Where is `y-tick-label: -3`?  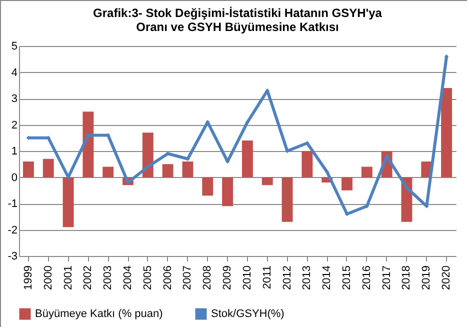
y-tick-label: -3 is located at coordinates (13, 256).